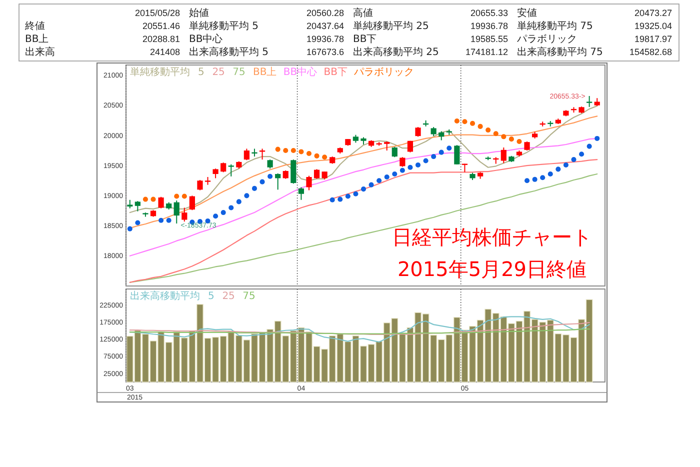 The height and width of the screenshot is (467, 700). I want to click on text: 単純移動平均 5 20437.64, so click(266, 26).